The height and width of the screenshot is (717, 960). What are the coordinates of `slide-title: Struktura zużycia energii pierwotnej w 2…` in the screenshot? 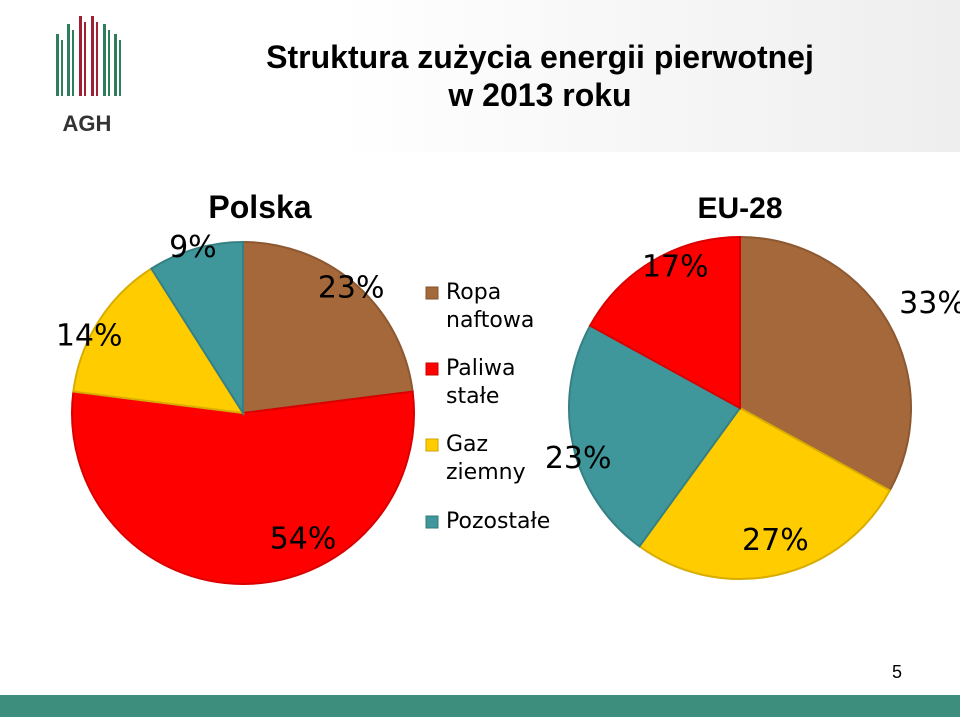 It's located at (540, 76).